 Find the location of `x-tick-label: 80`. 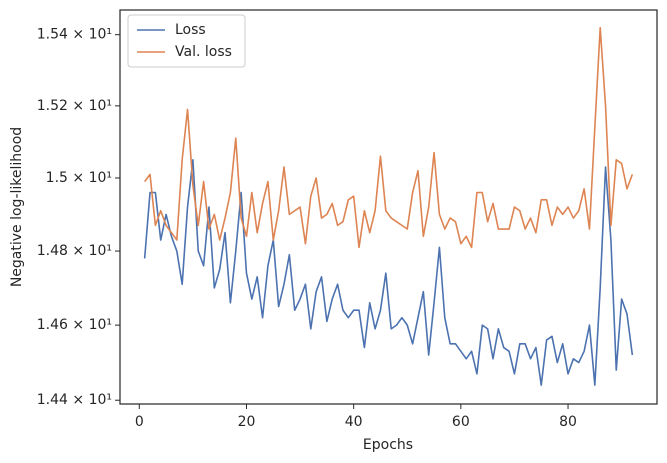

x-tick-label: 80 is located at coordinates (568, 422).